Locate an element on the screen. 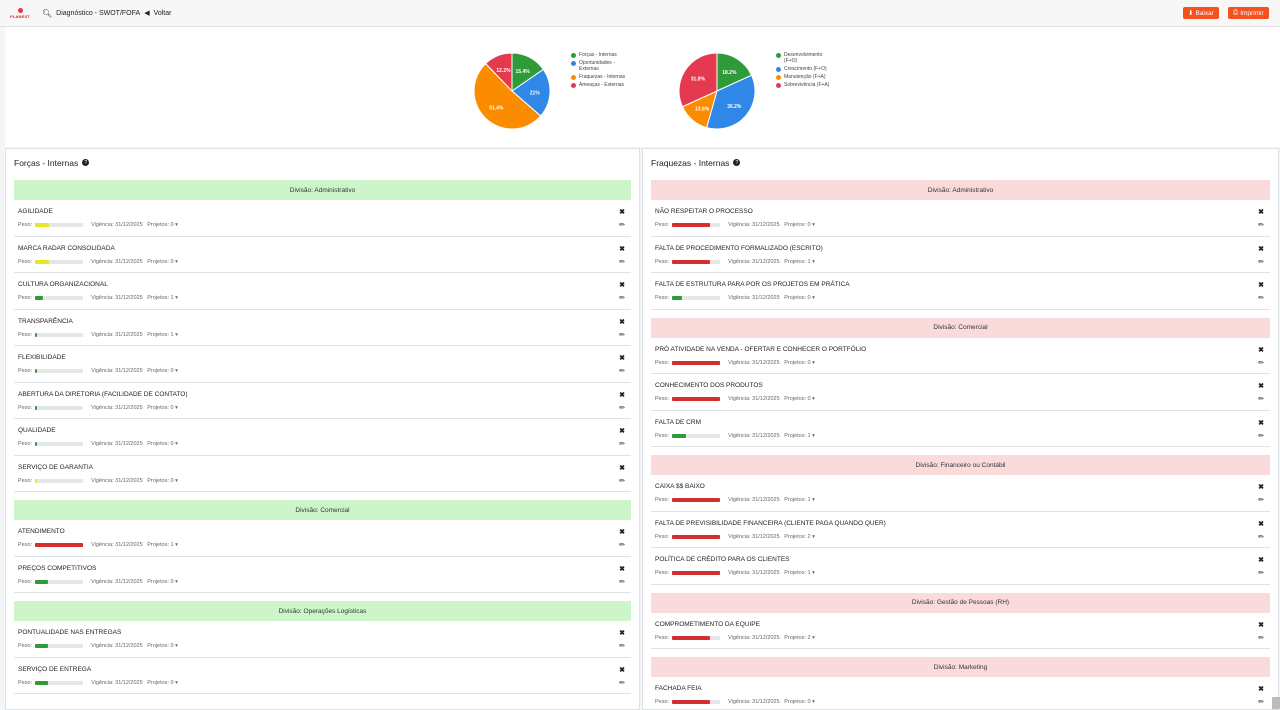  legend-item: Oportunidades - Externas is located at coordinates (601, 66).